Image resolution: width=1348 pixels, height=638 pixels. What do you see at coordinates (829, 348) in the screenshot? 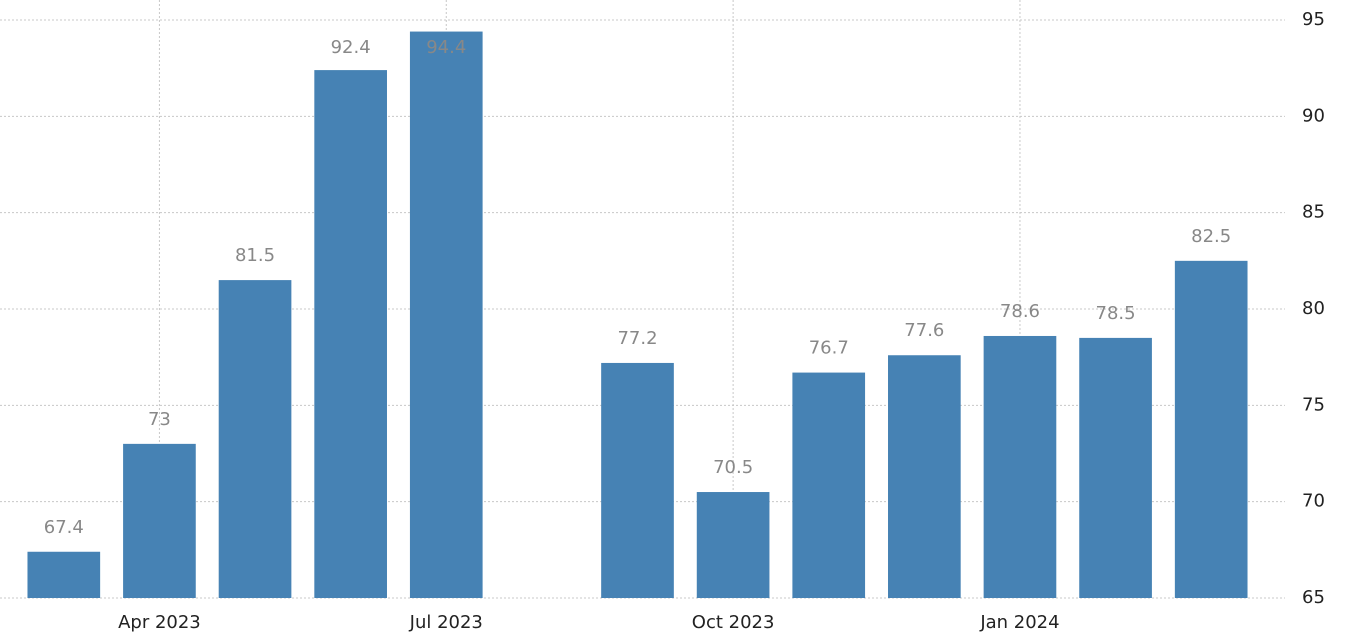
I see `value-label: 76.7` at bounding box center [829, 348].